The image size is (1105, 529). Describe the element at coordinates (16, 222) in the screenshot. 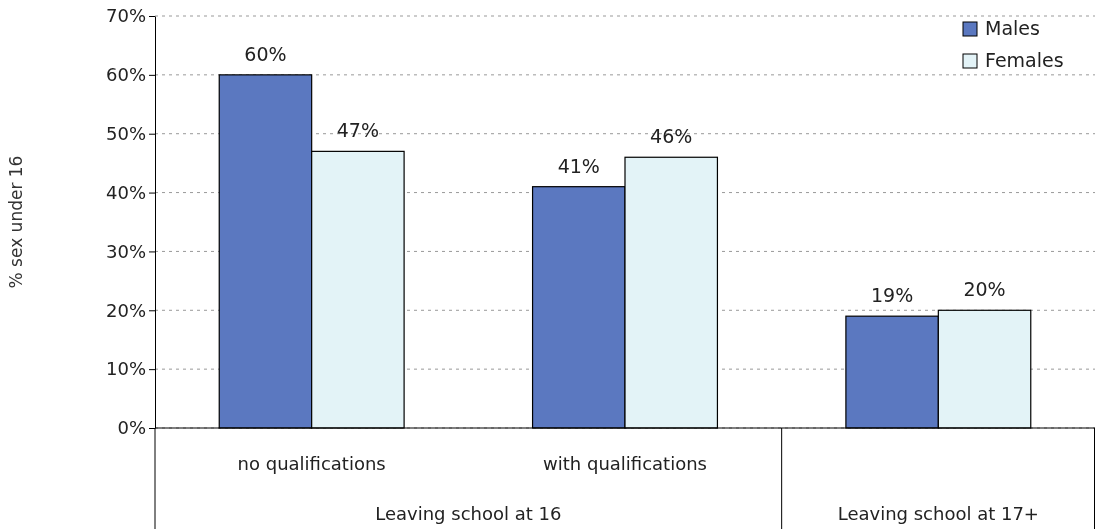

I see `y-axis-title: % sex under 16` at that location.